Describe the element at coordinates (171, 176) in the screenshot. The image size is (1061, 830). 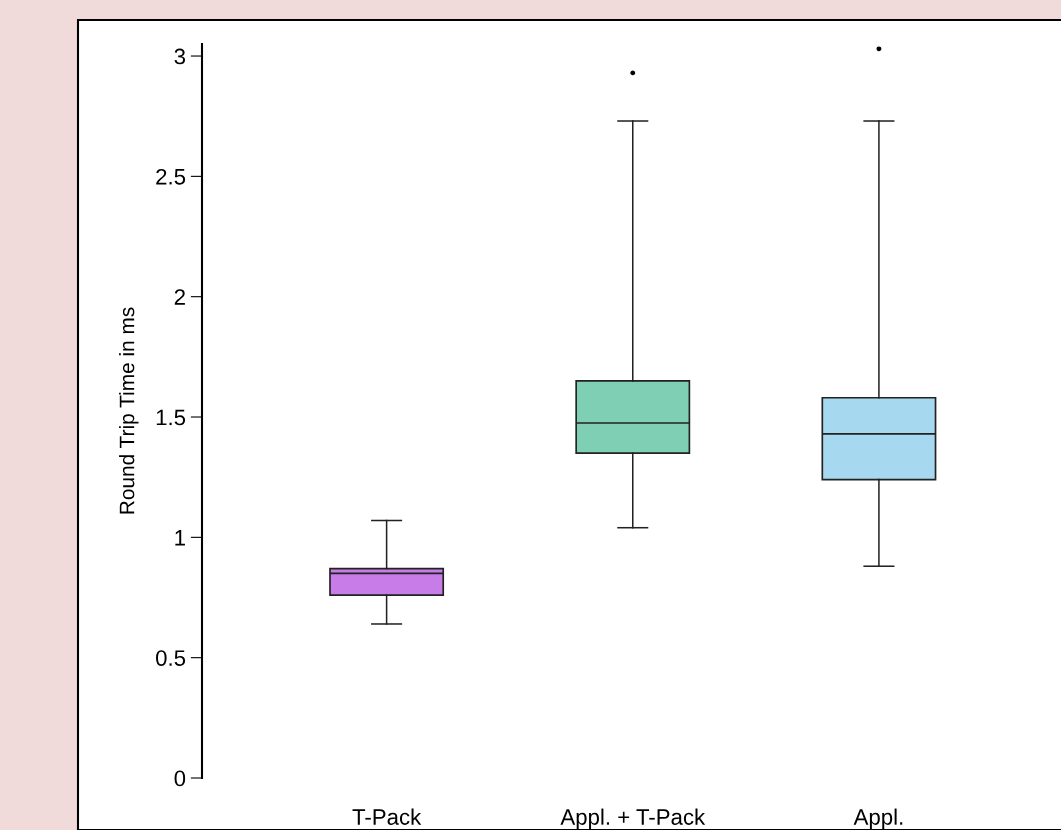
I see `y-tick-label: 2.5` at that location.